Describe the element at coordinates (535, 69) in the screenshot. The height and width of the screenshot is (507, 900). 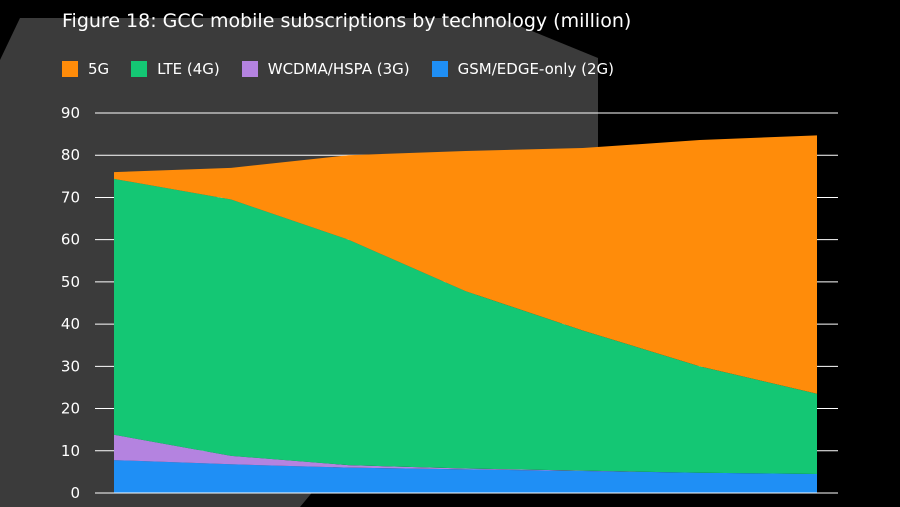
I see `legend-label: GSM/EDGE-only (2G)` at that location.